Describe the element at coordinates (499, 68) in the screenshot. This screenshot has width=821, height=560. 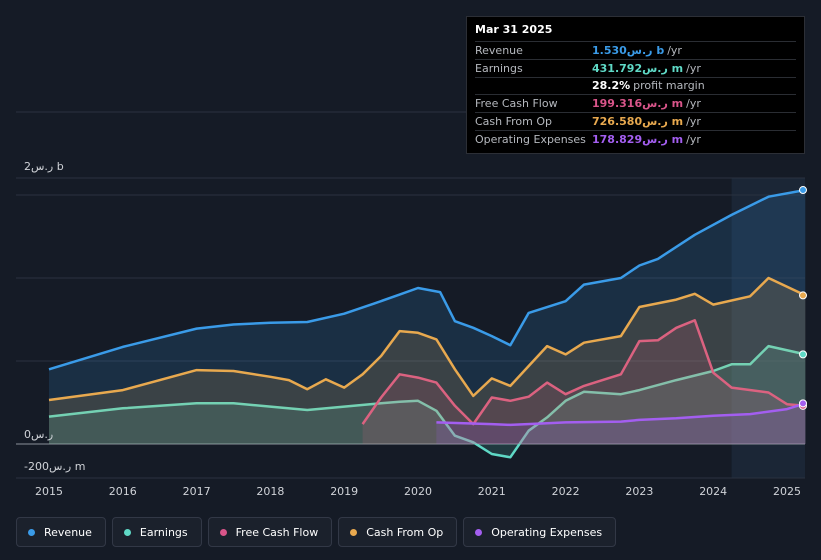
I see `tooltip-label: Earnings` at that location.